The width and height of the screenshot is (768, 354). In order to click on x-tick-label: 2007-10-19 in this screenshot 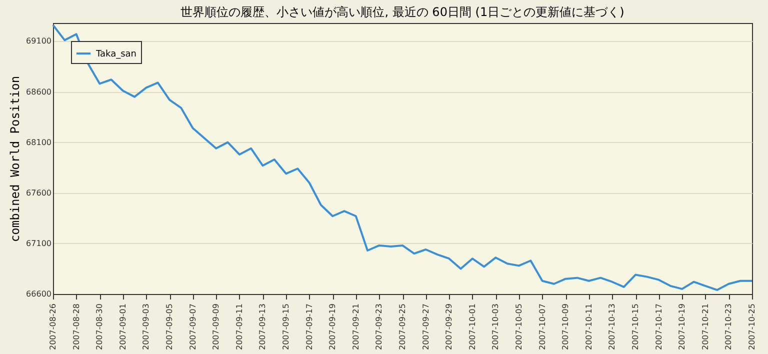, I will do `click(682, 327)`.